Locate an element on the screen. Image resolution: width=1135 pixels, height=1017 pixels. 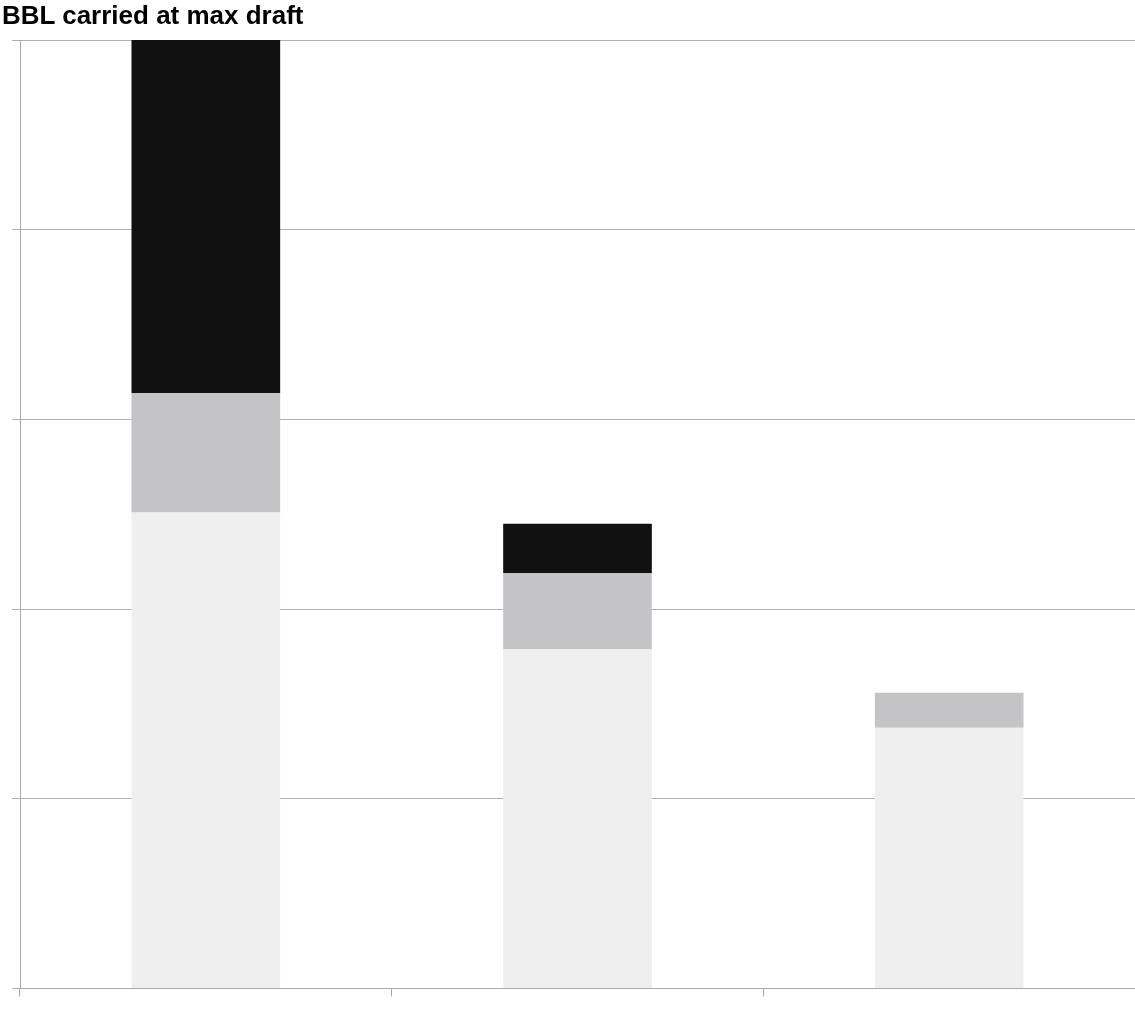
chart-title: BBL carried at max draft is located at coordinates (155, 15).